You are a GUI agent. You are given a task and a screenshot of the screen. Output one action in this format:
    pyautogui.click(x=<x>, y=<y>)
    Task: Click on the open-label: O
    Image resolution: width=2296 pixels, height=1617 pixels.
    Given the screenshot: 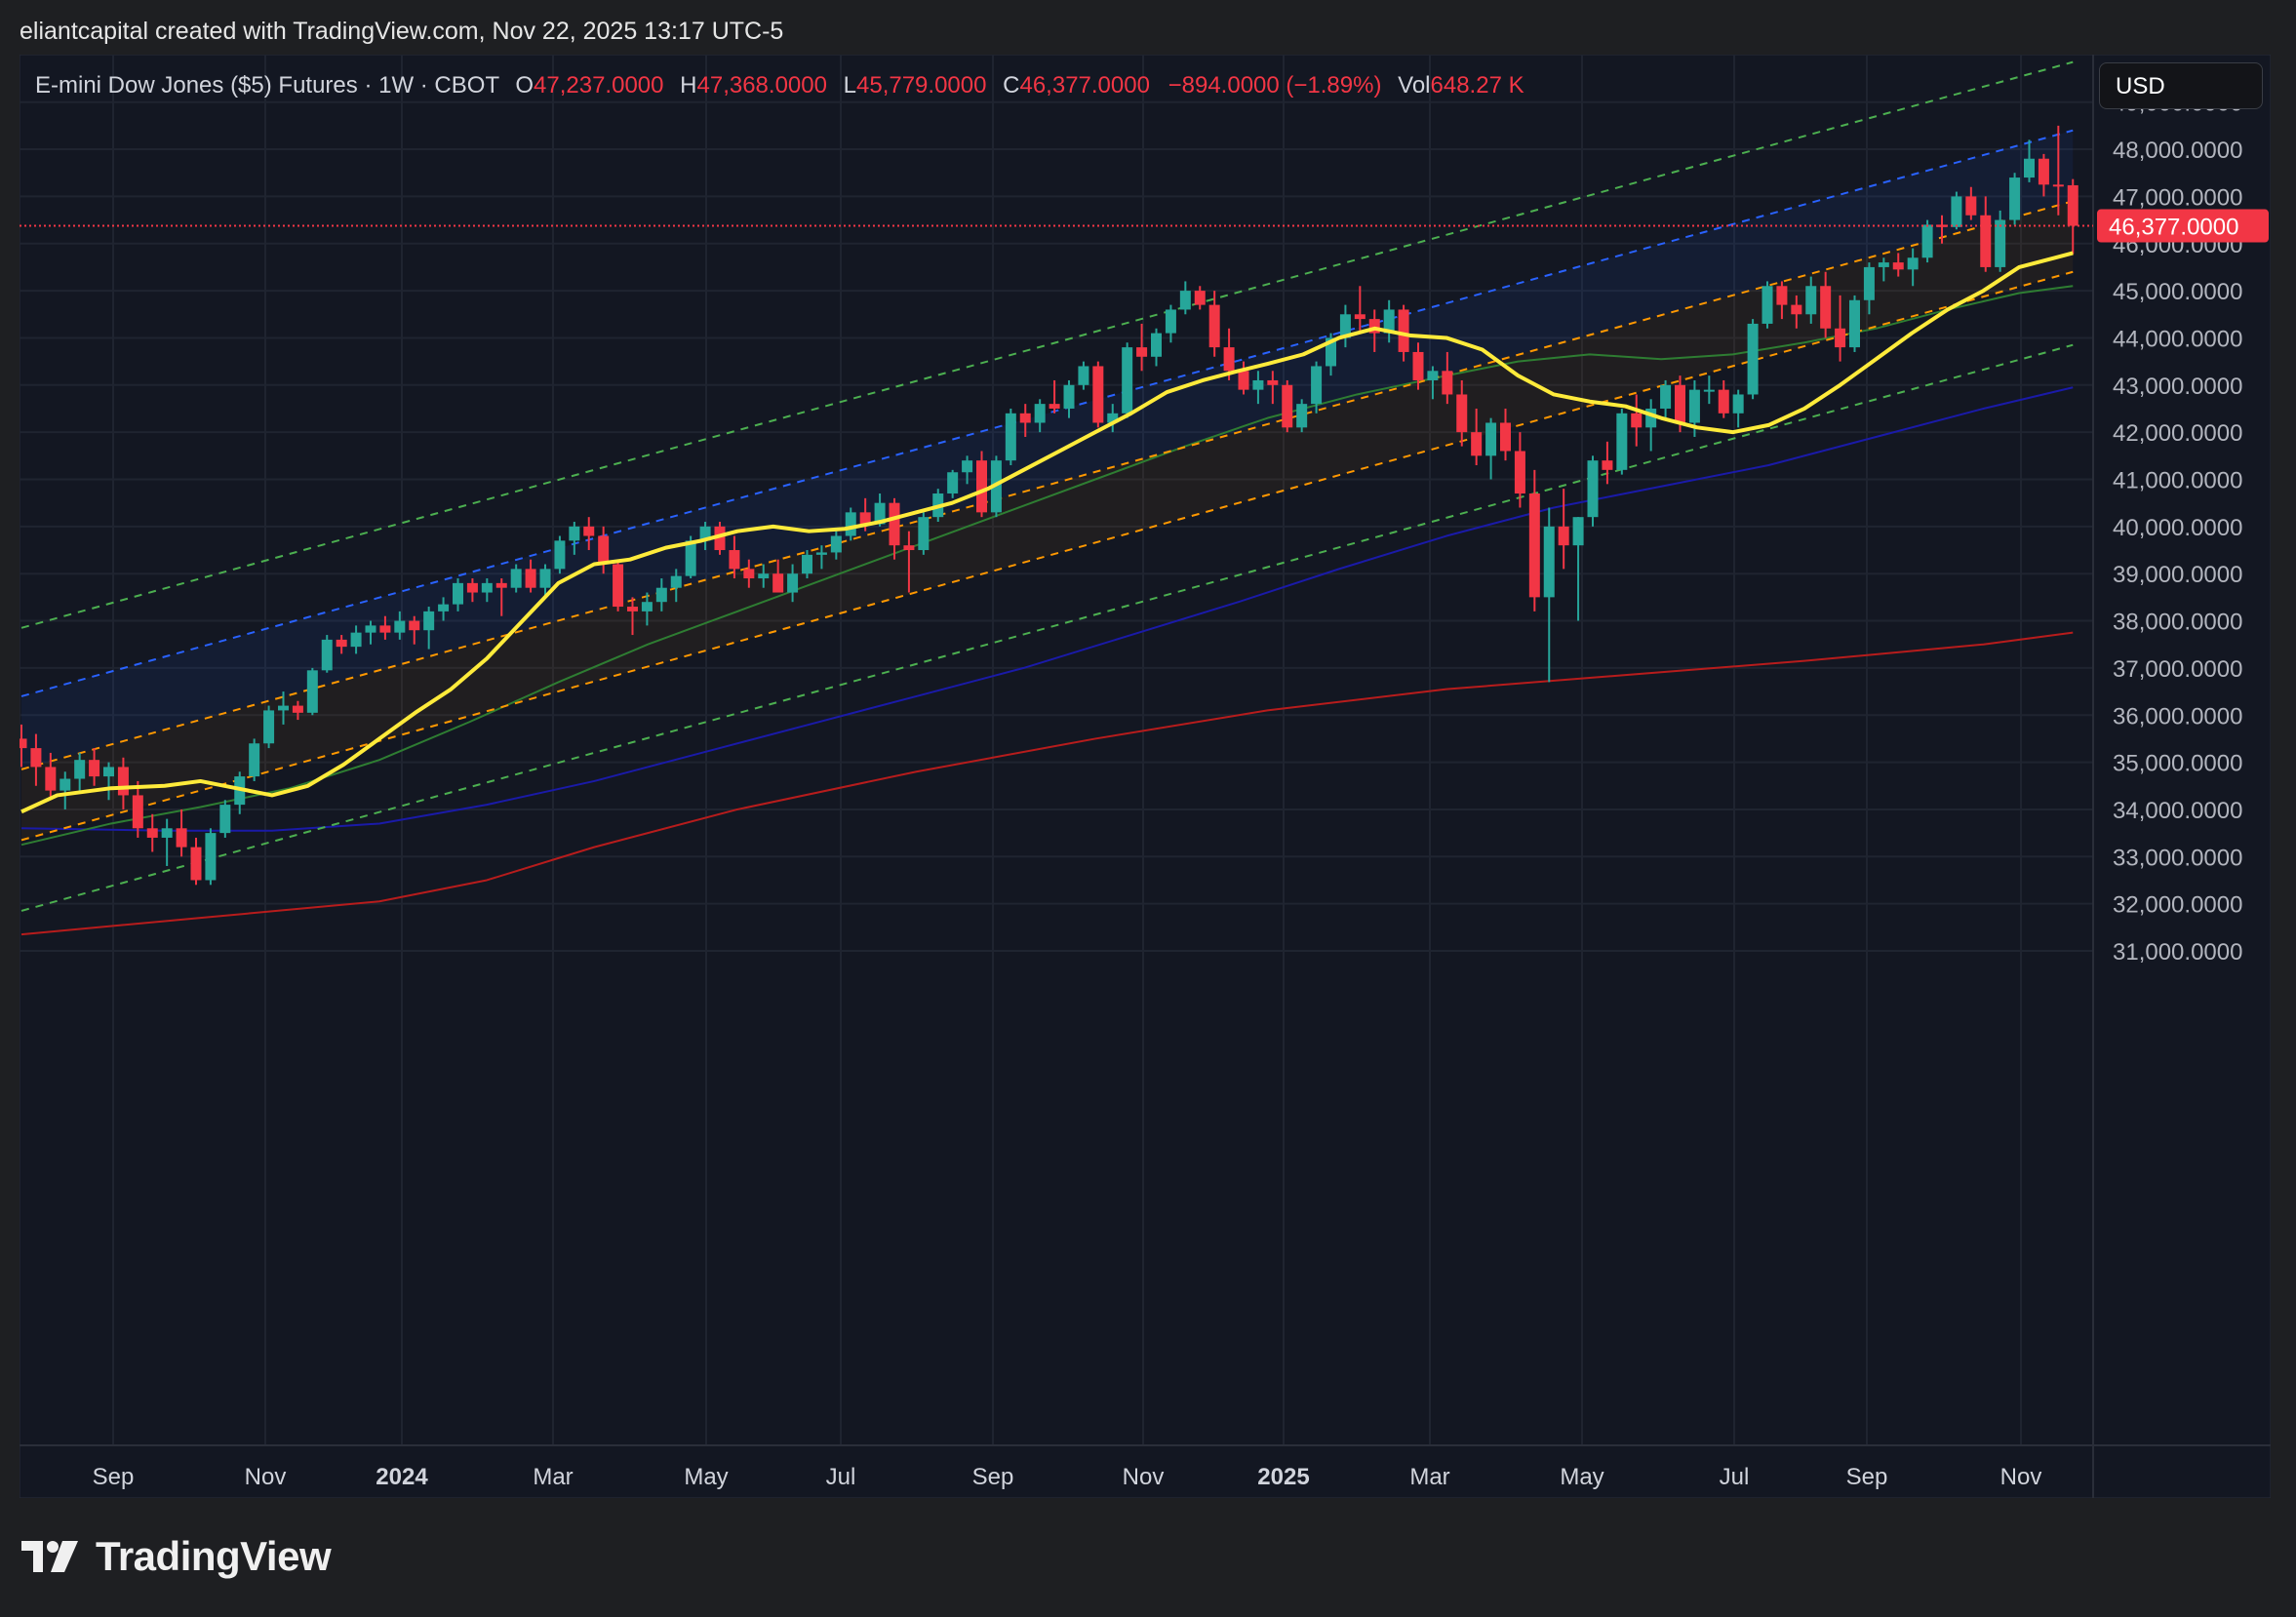 What is the action you would take?
    pyautogui.click(x=524, y=86)
    